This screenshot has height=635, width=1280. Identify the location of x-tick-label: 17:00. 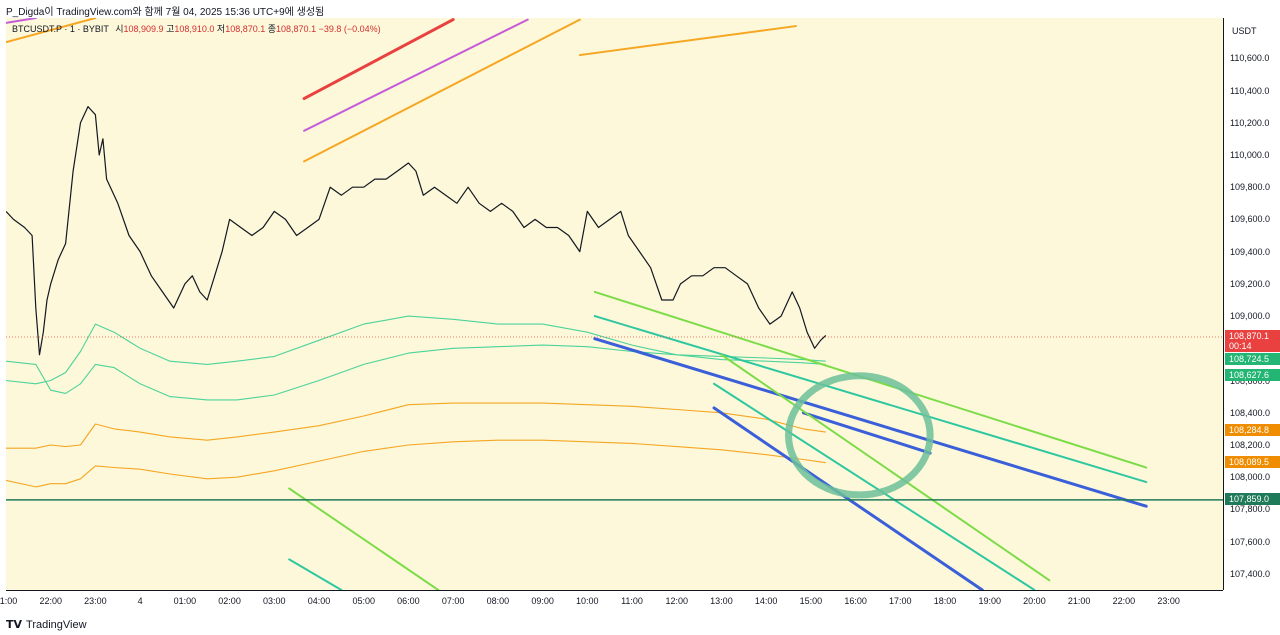
(900, 601).